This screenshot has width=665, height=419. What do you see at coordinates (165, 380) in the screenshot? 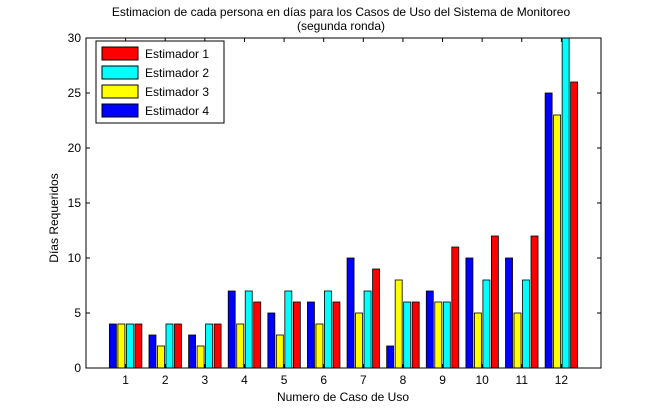
I see `x-tick-label: 2` at bounding box center [165, 380].